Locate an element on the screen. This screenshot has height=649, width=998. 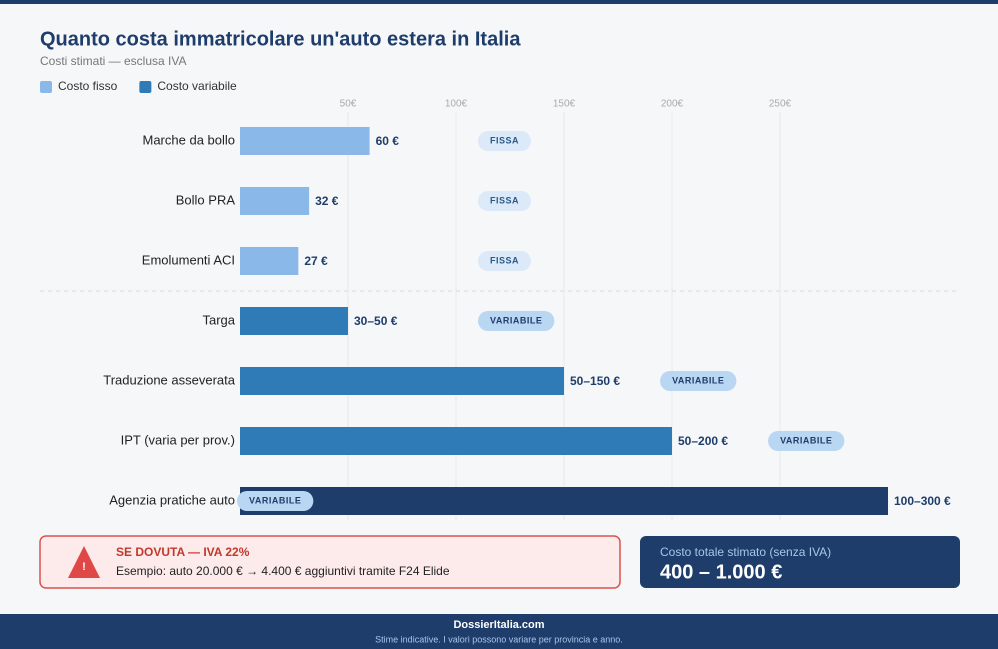
y-tick-label: Traduzione asseverata is located at coordinates (169, 379).